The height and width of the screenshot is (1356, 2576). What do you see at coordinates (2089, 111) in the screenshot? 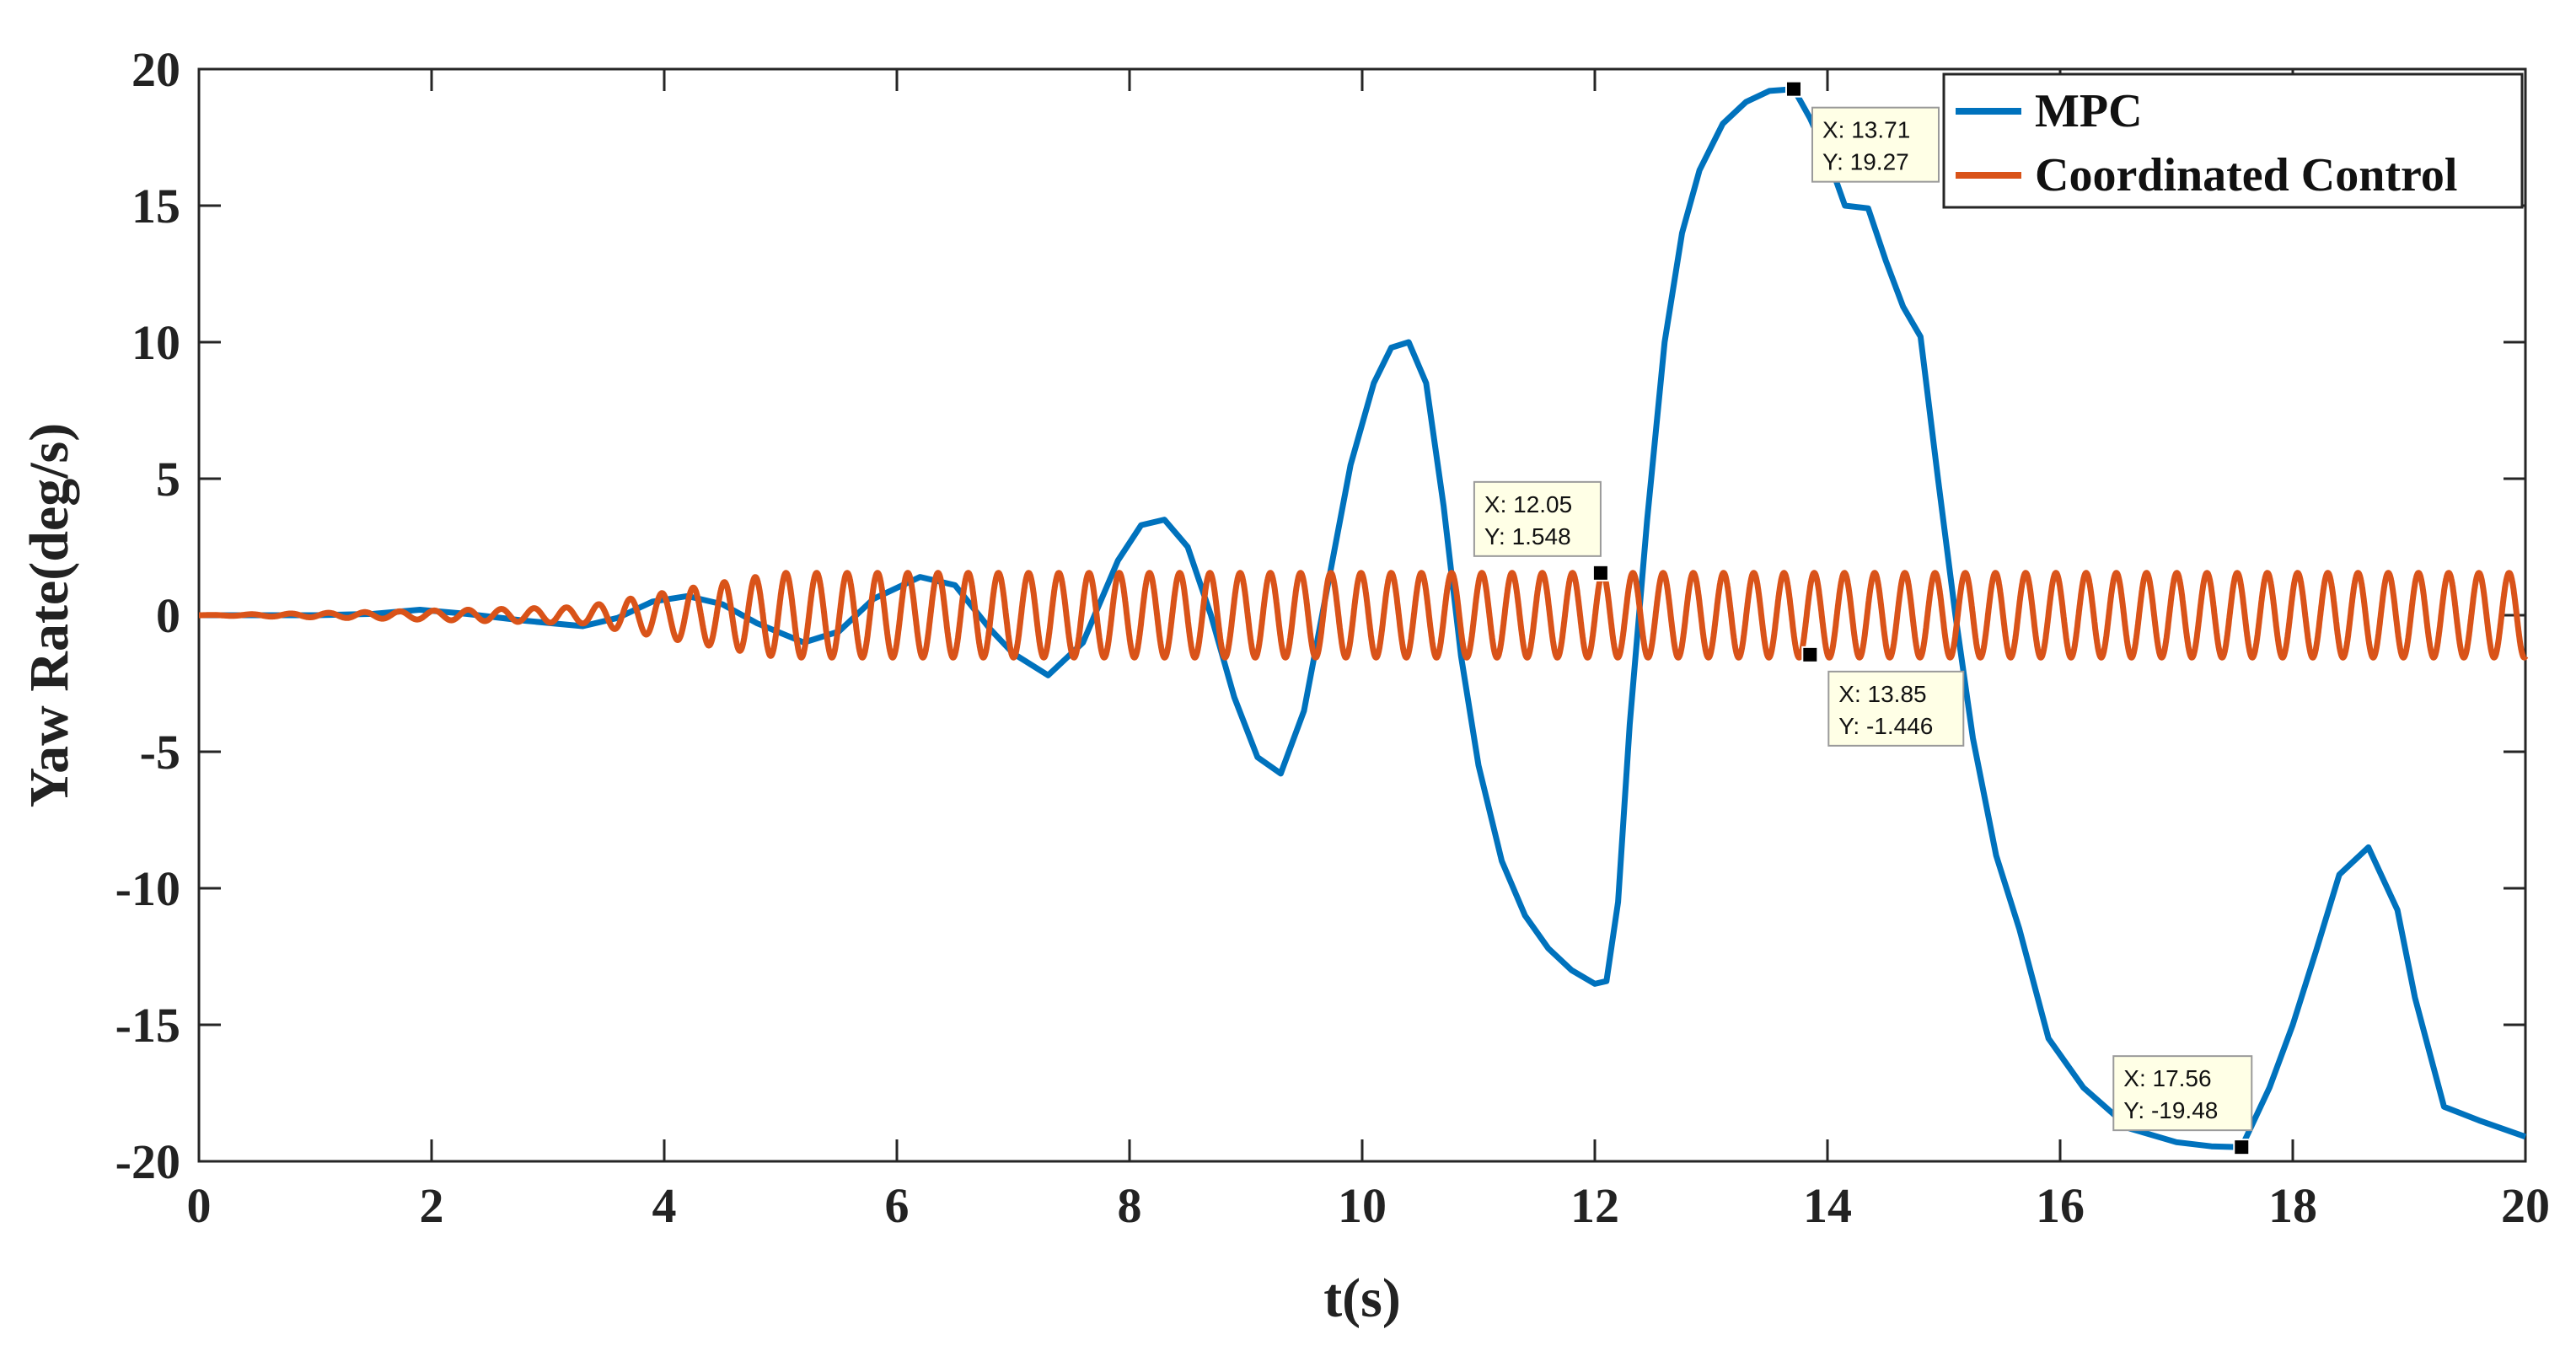
I see `legend-label: MPC` at bounding box center [2089, 111].